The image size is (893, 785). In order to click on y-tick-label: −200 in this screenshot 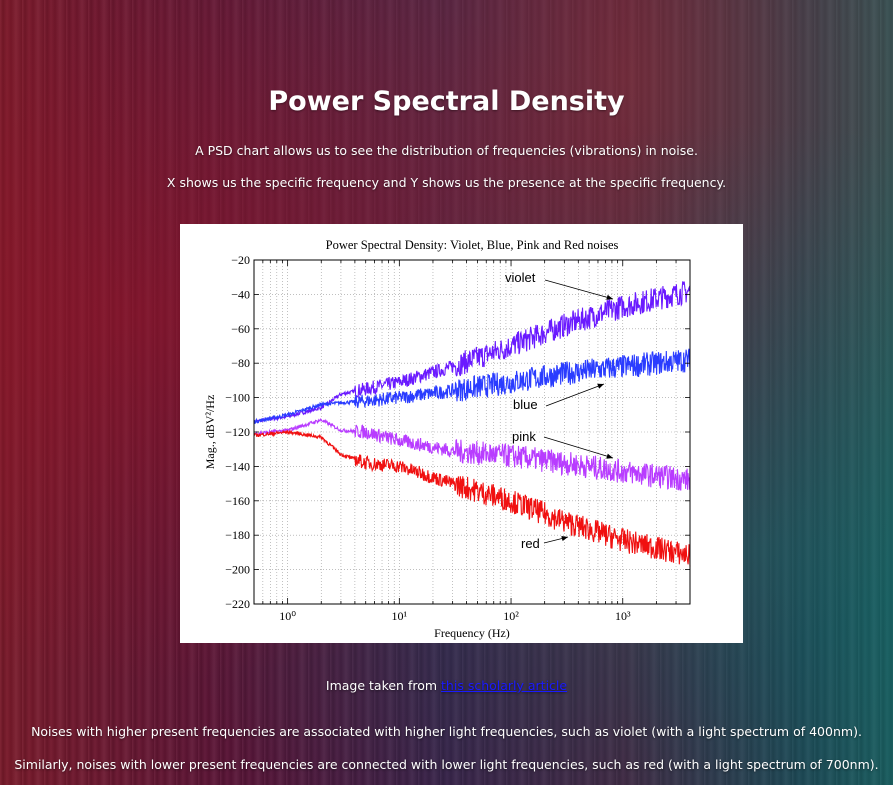, I will do `click(237, 570)`.